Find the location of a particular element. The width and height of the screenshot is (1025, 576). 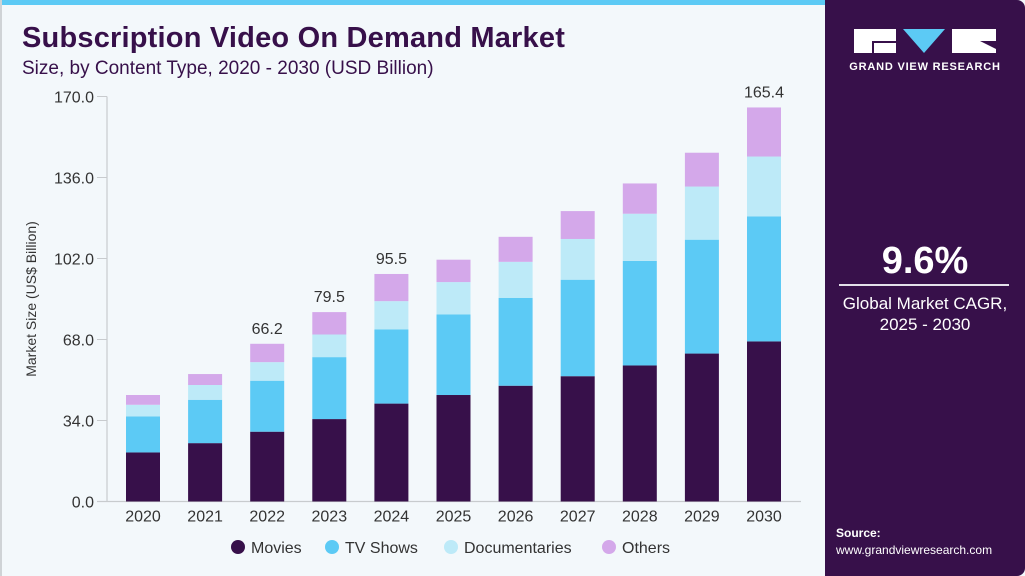

y-tick-label: 34.0 is located at coordinates (78, 422).